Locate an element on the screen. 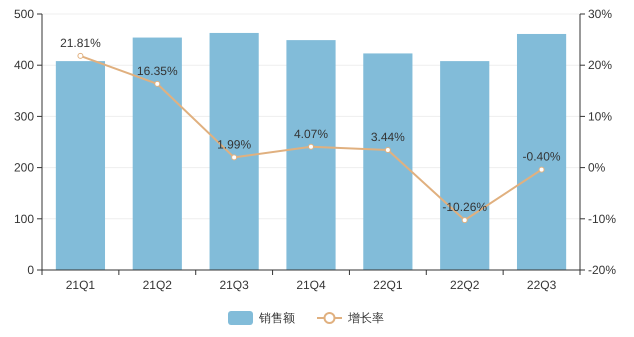 The height and width of the screenshot is (337, 634). x-tick-label: 21Q4 is located at coordinates (311, 285).